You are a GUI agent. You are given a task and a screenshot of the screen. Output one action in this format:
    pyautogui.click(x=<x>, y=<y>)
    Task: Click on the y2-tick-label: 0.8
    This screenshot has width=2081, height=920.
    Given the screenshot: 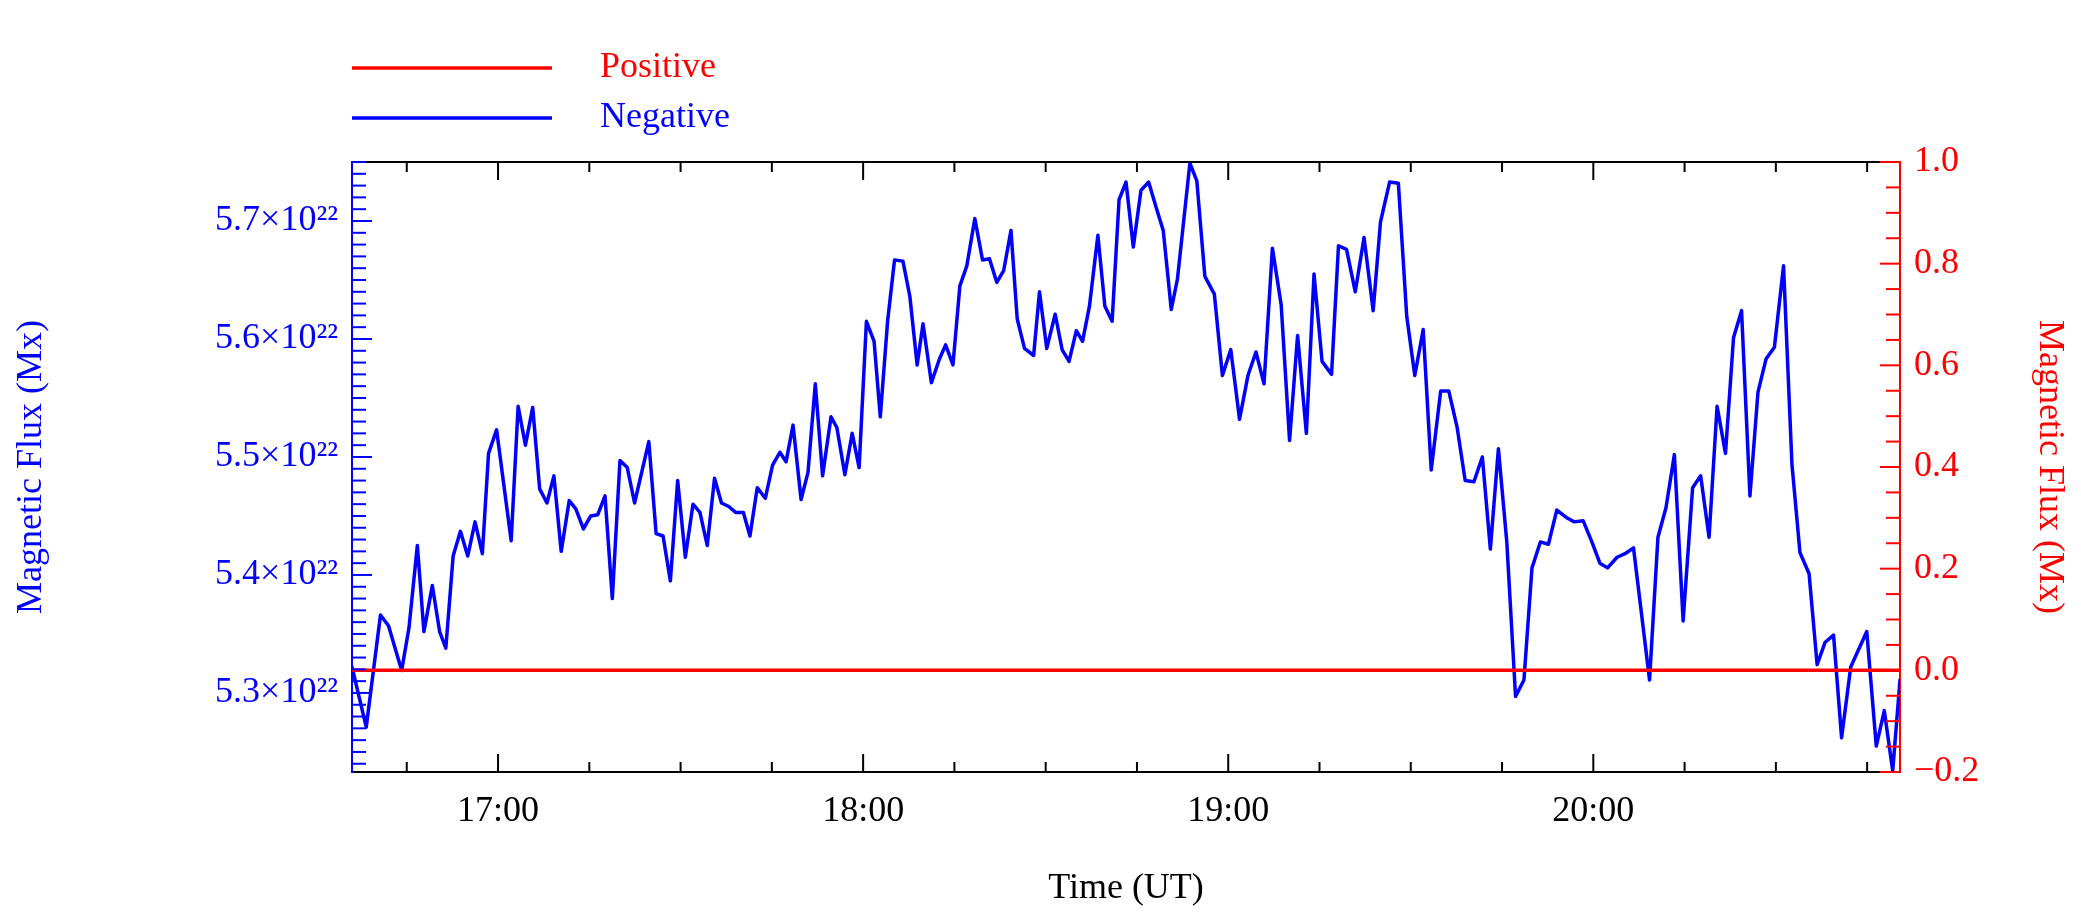 What is the action you would take?
    pyautogui.click(x=1936, y=261)
    